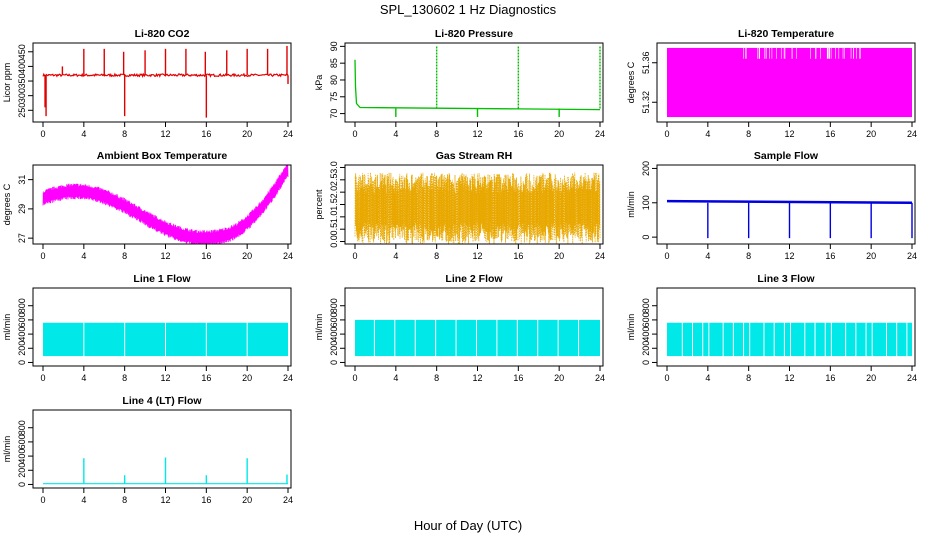  Describe the element at coordinates (319, 327) in the screenshot. I see `y-axis-label: ml/min` at that location.